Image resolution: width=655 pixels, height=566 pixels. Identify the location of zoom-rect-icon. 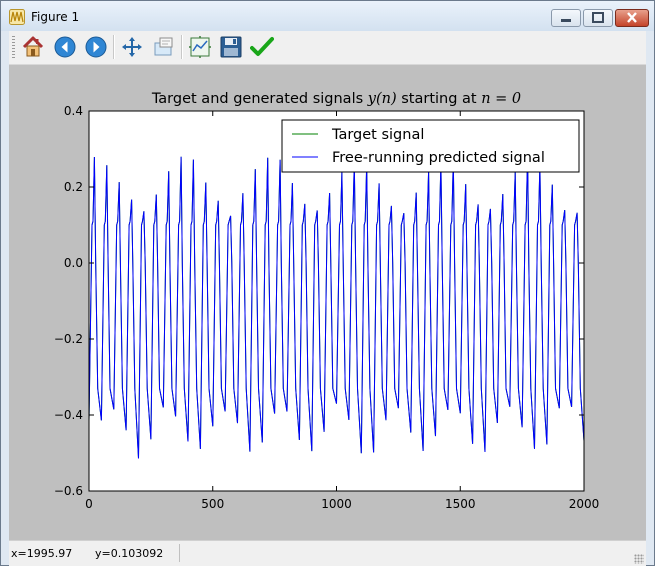
(163, 46).